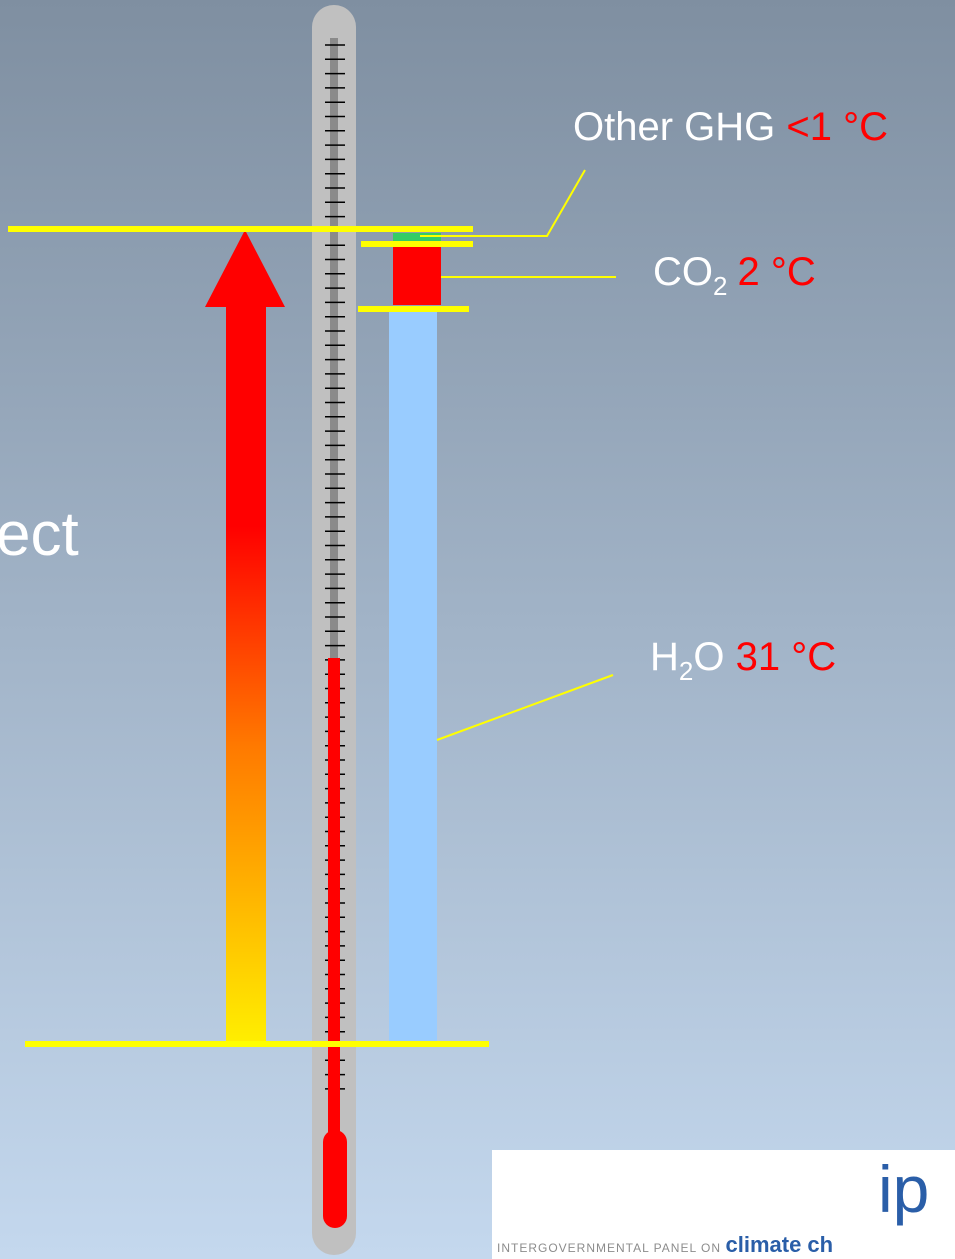 The height and width of the screenshot is (1259, 955). I want to click on co2-bar, so click(417, 276).